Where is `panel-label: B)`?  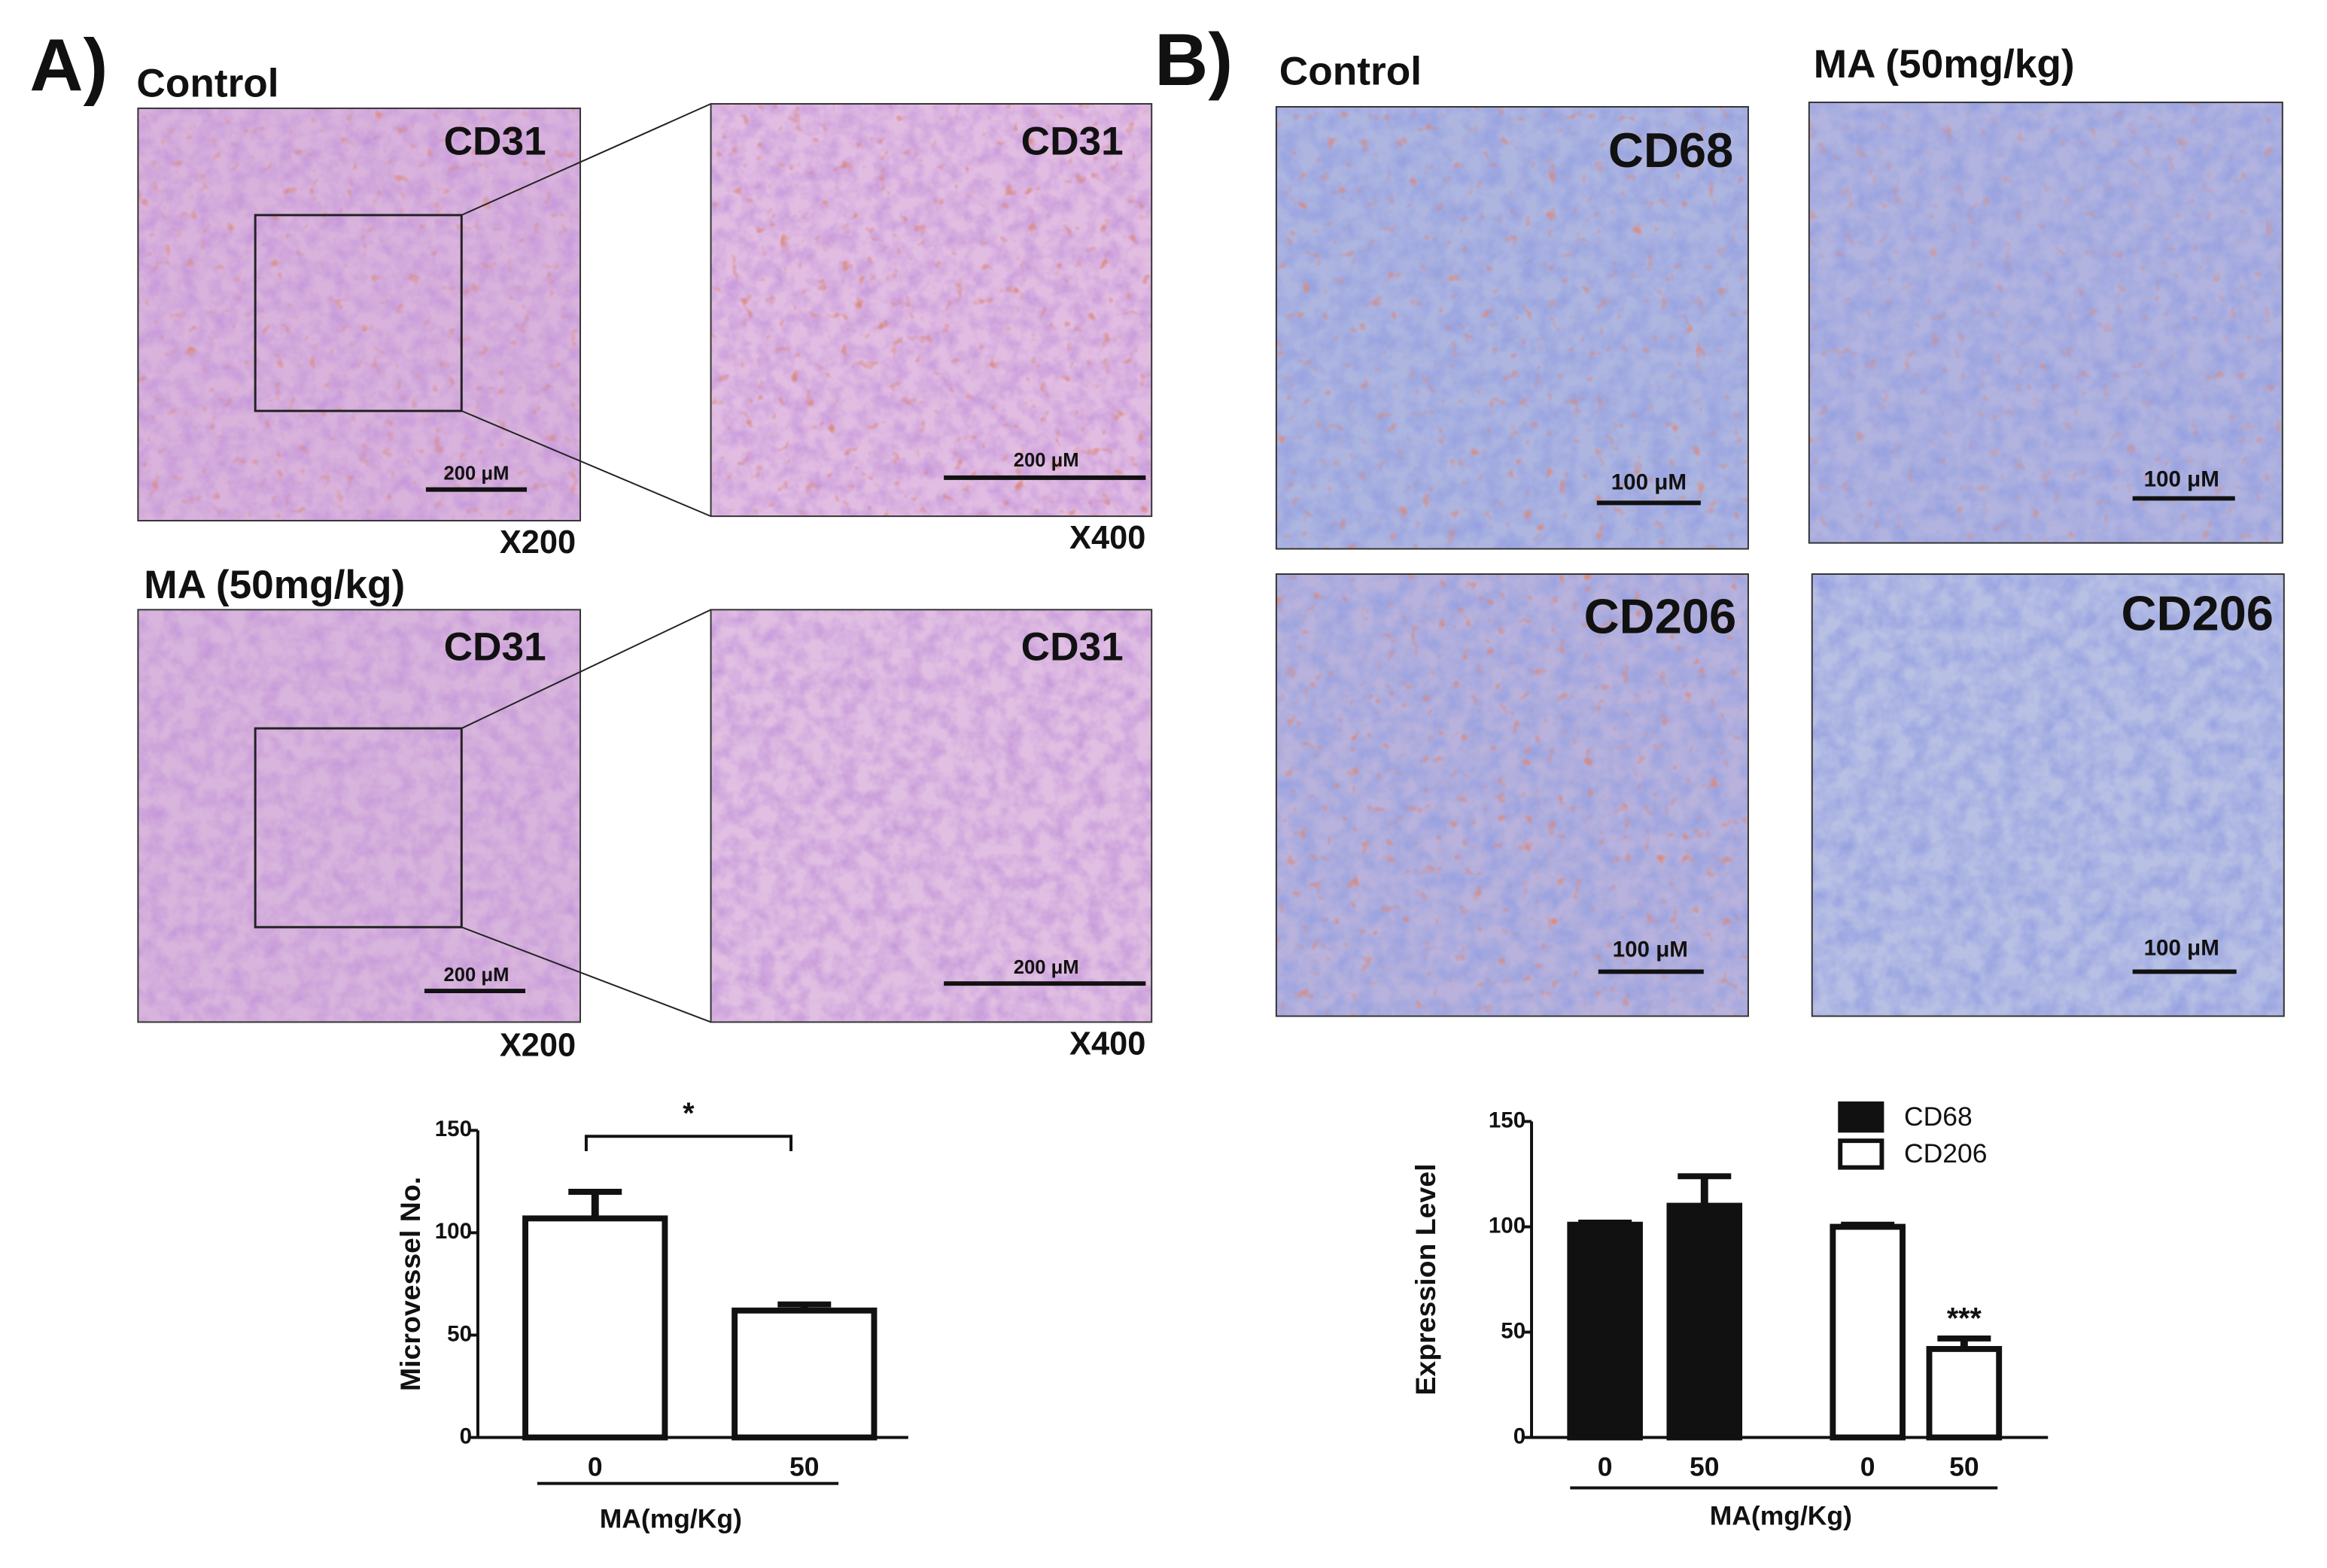 panel-label: B) is located at coordinates (1193, 59).